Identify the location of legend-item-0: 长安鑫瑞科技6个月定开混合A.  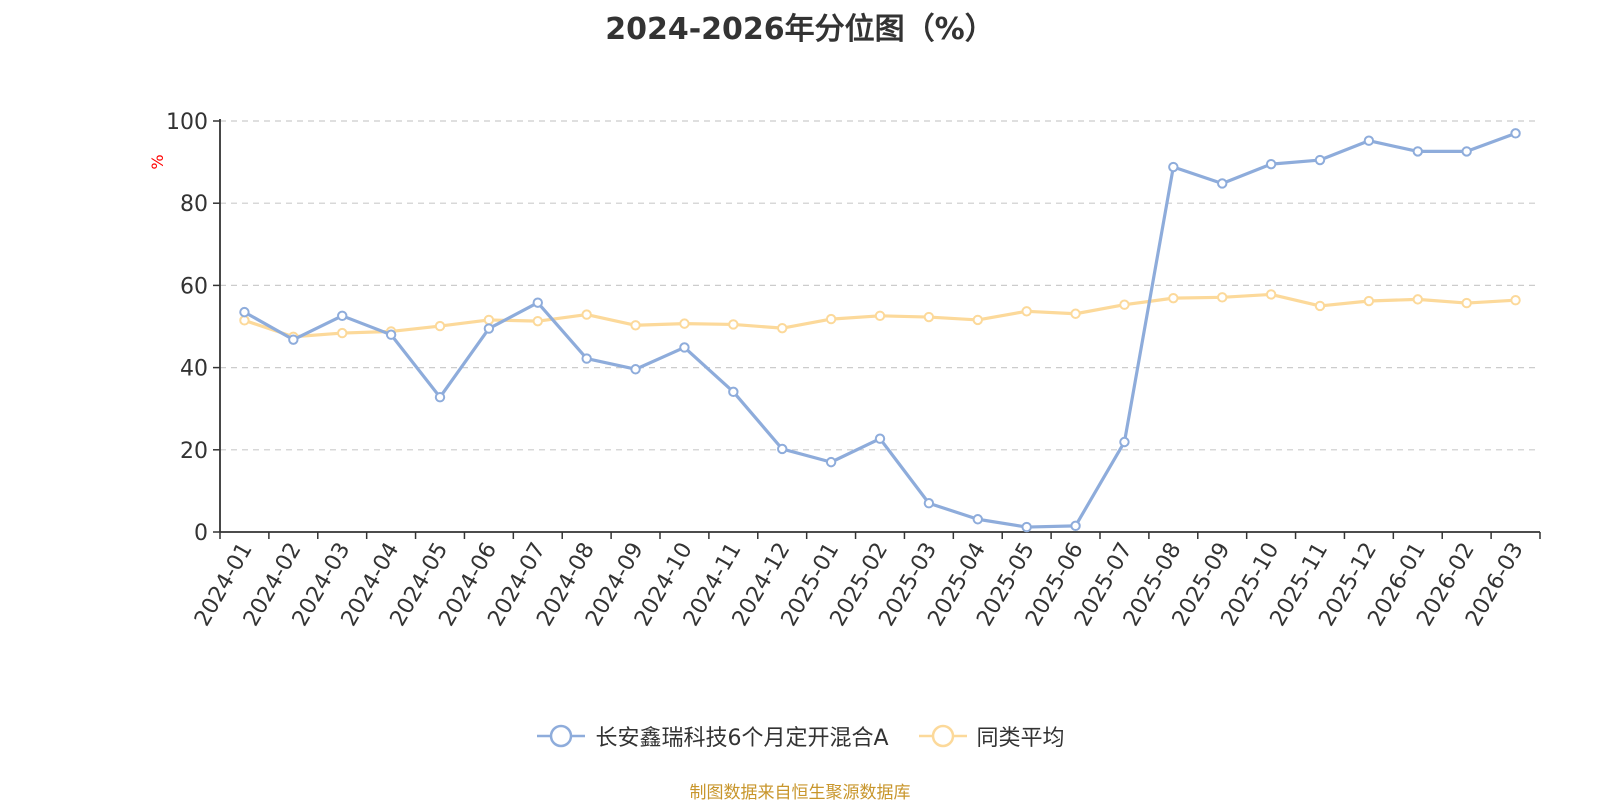
(712, 736).